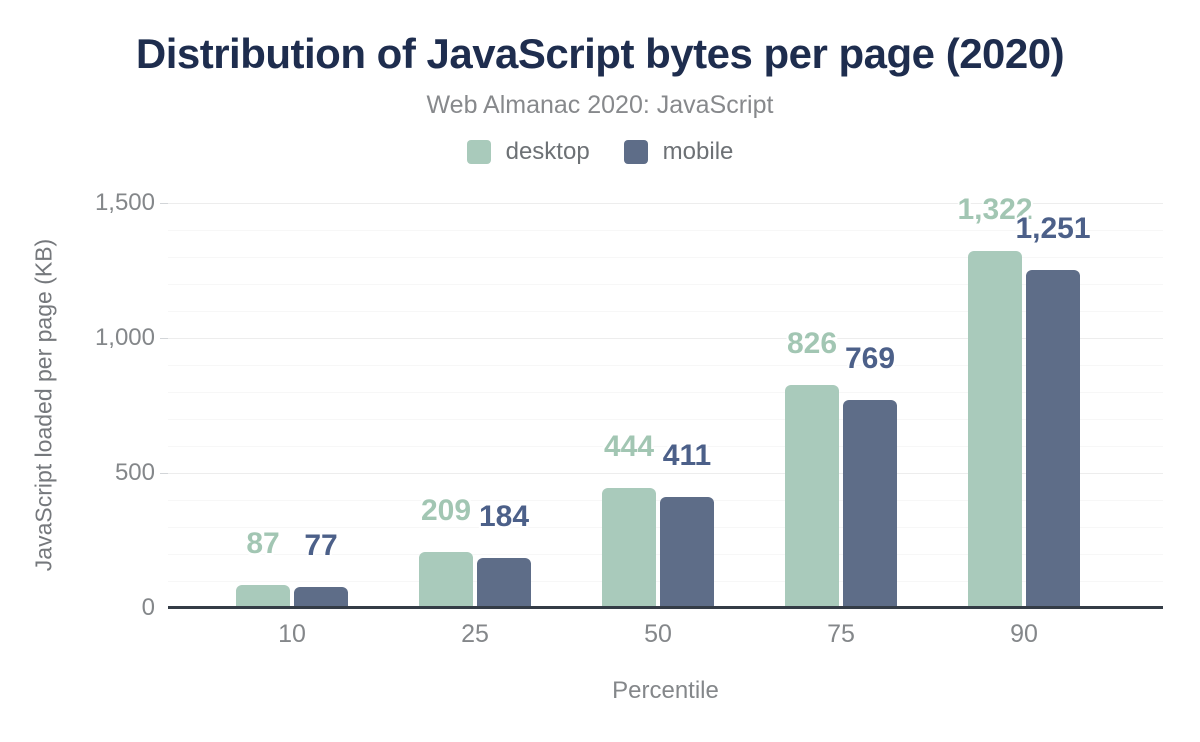 The height and width of the screenshot is (742, 1200). Describe the element at coordinates (1053, 228) in the screenshot. I see `bar-label-mobile-p90: 1,251` at that location.